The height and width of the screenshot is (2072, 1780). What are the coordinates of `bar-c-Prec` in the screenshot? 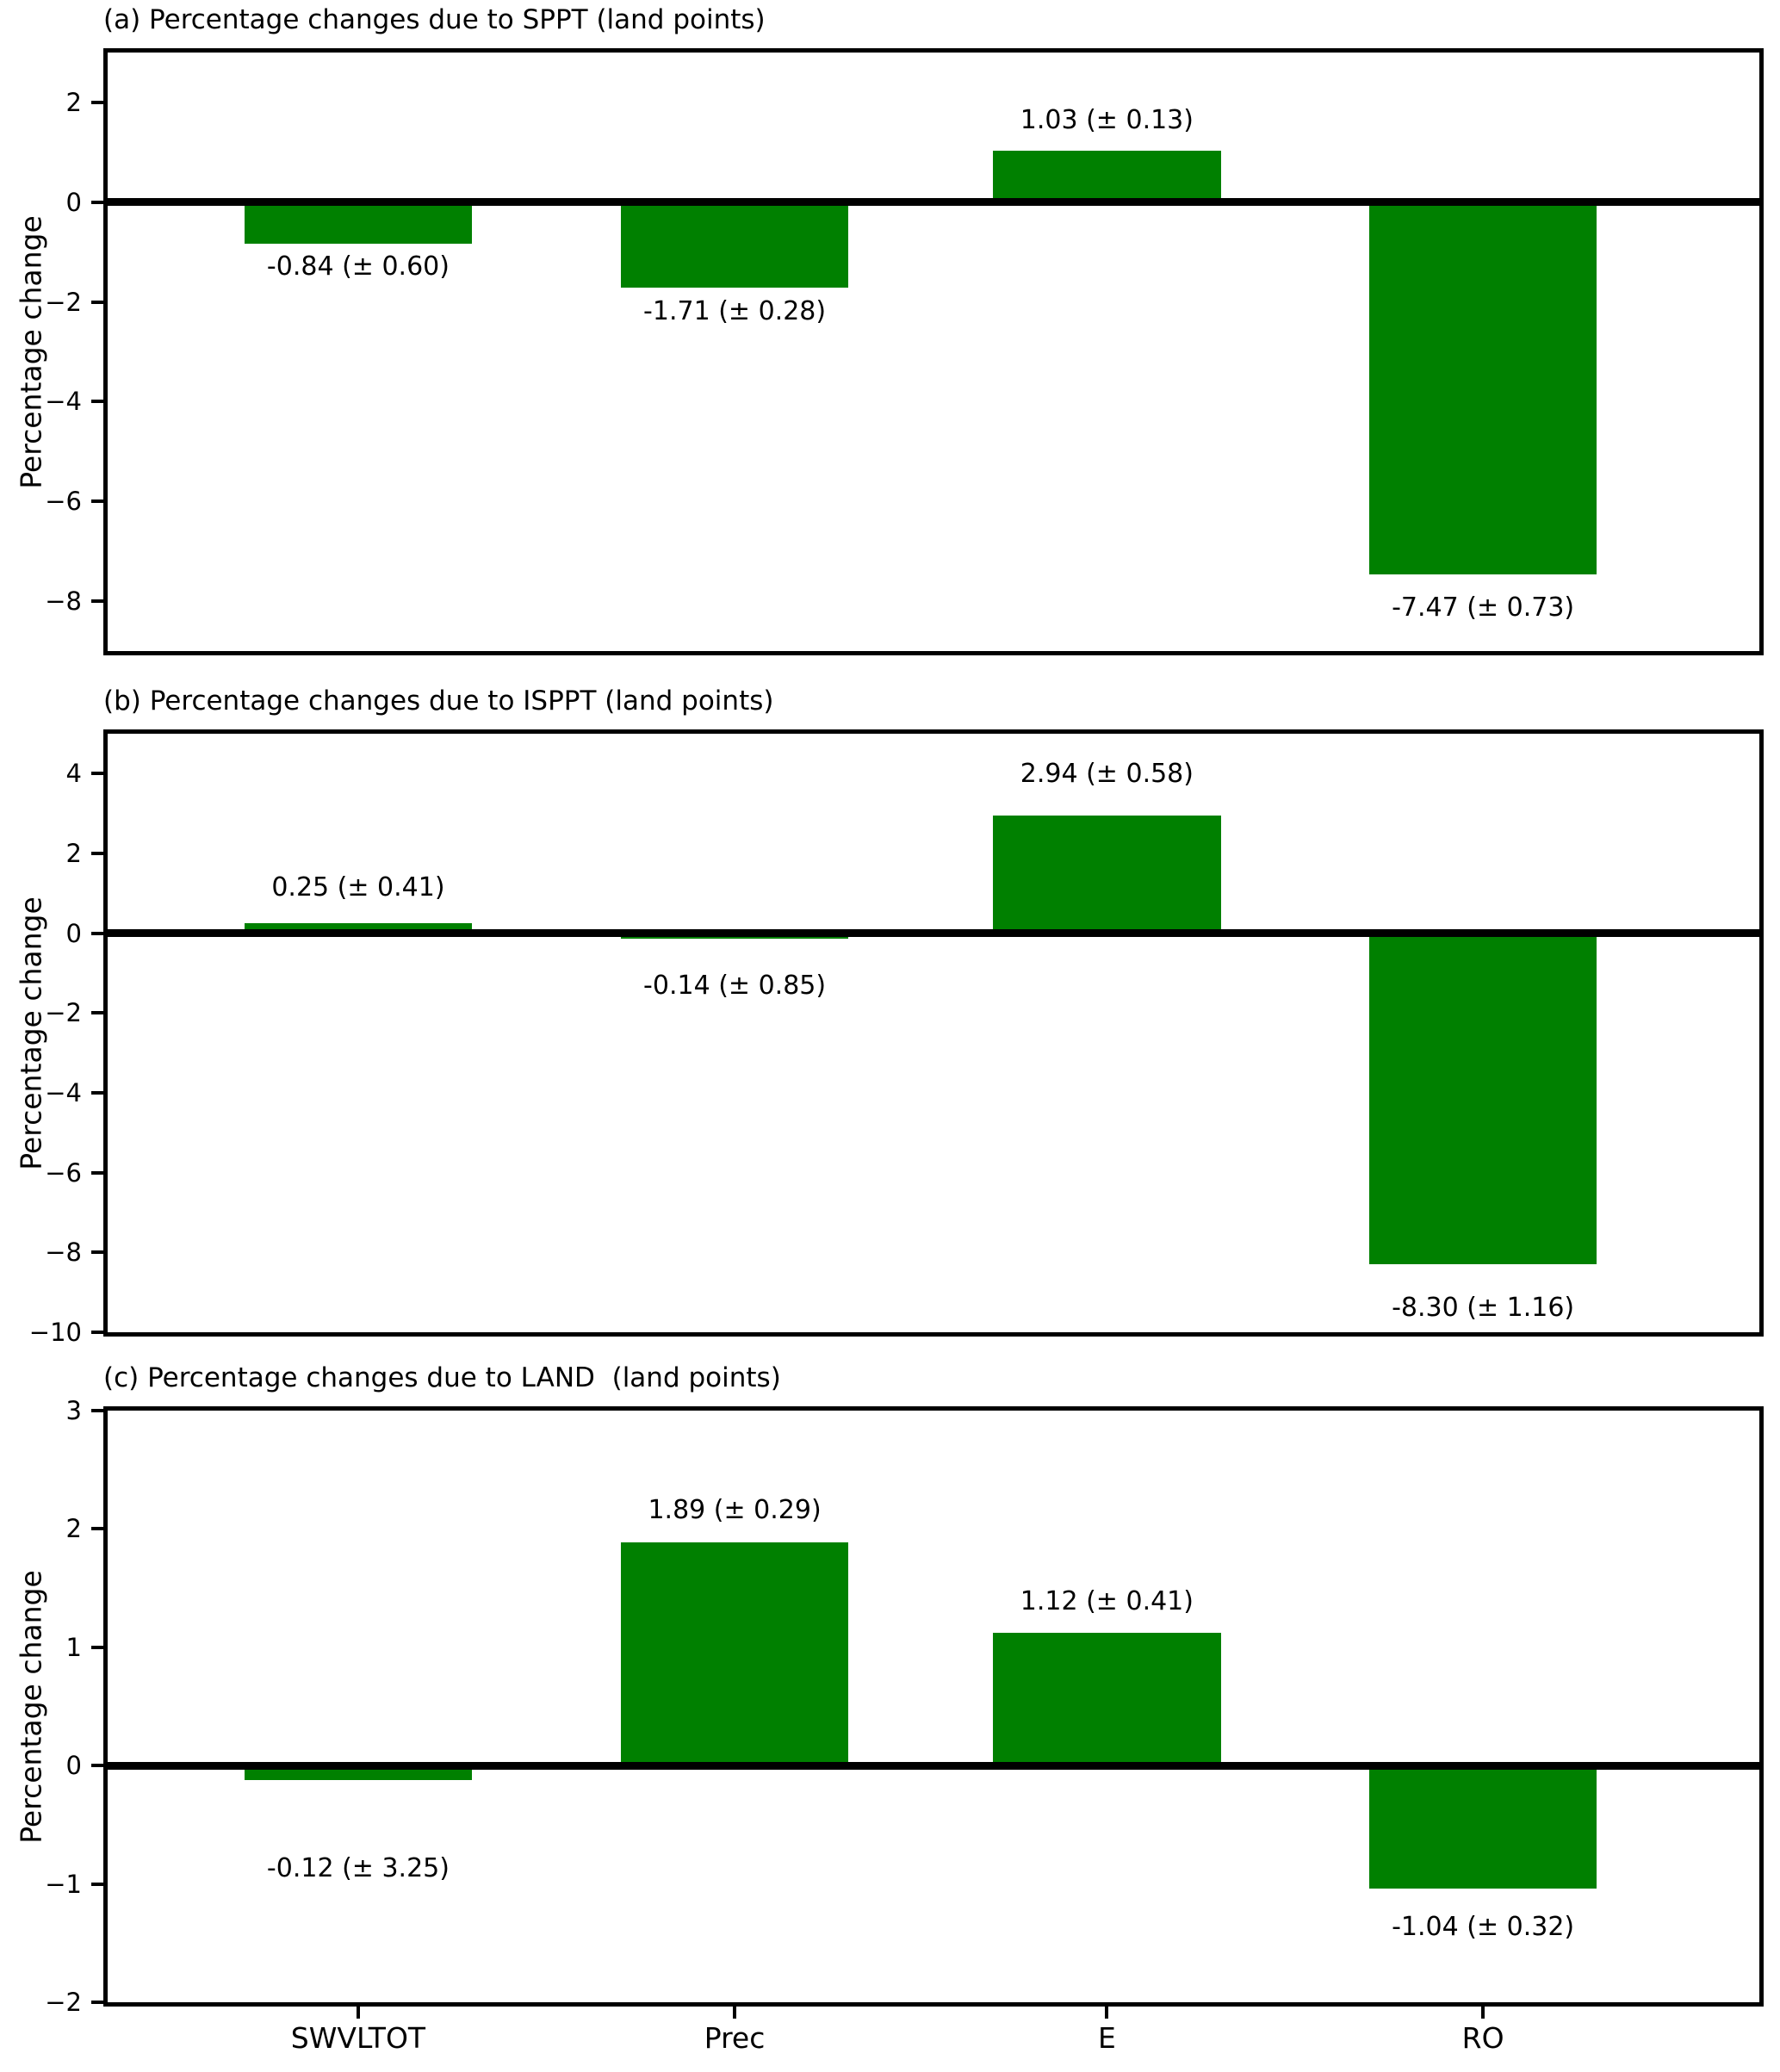 It's located at (734, 1654).